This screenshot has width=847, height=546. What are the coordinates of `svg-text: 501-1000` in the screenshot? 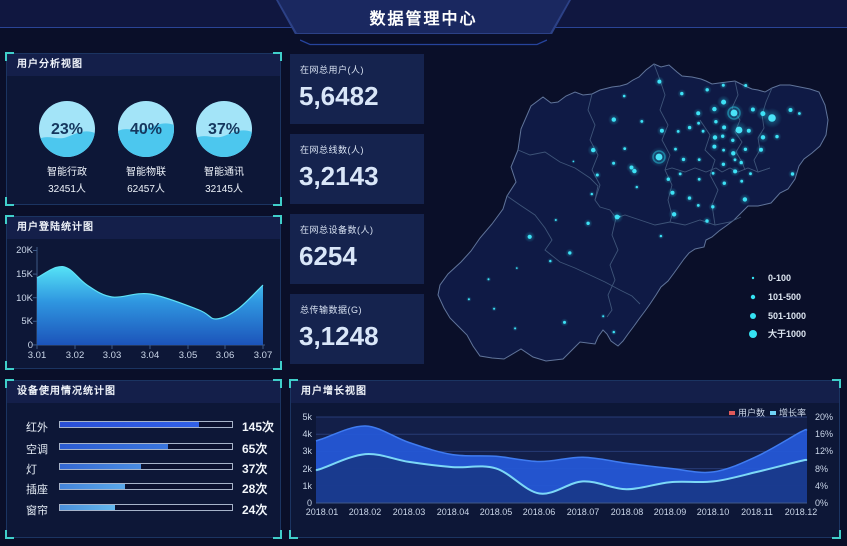 It's located at (787, 316).